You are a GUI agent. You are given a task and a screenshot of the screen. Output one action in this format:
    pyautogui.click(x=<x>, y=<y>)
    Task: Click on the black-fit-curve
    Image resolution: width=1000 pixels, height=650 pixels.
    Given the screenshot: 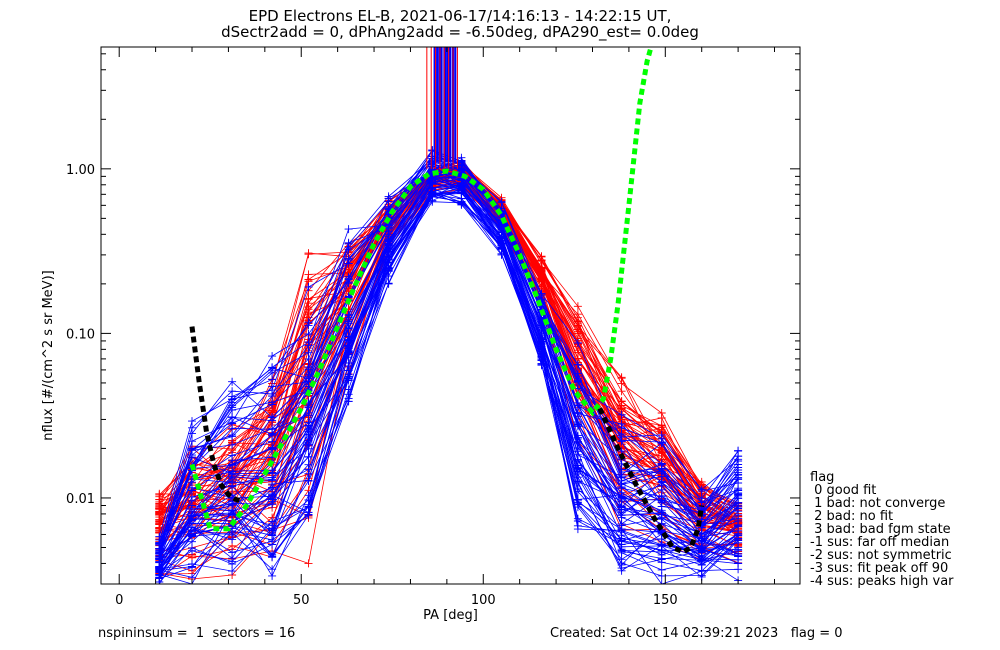 What is the action you would take?
    pyautogui.click(x=651, y=481)
    